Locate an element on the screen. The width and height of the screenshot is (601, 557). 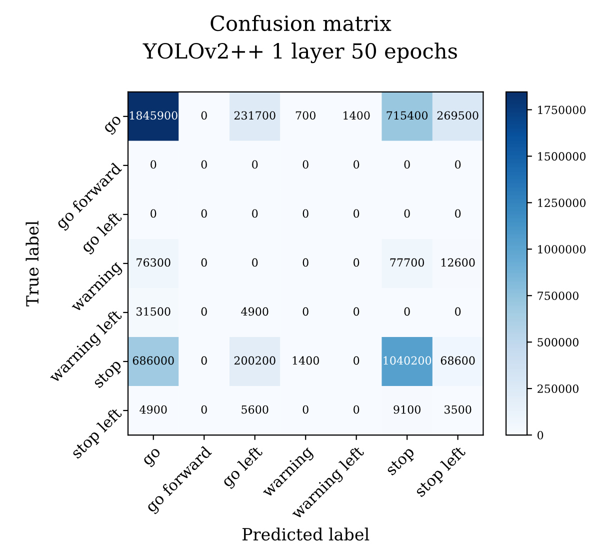
data-label: 269500 is located at coordinates (457, 115).